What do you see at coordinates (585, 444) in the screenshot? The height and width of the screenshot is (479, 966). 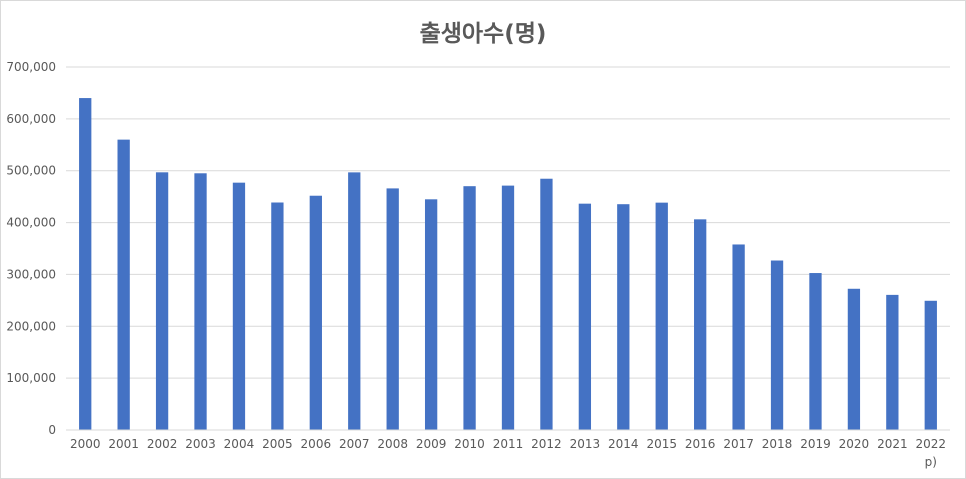 I see `x-tick-label: 2013` at bounding box center [585, 444].